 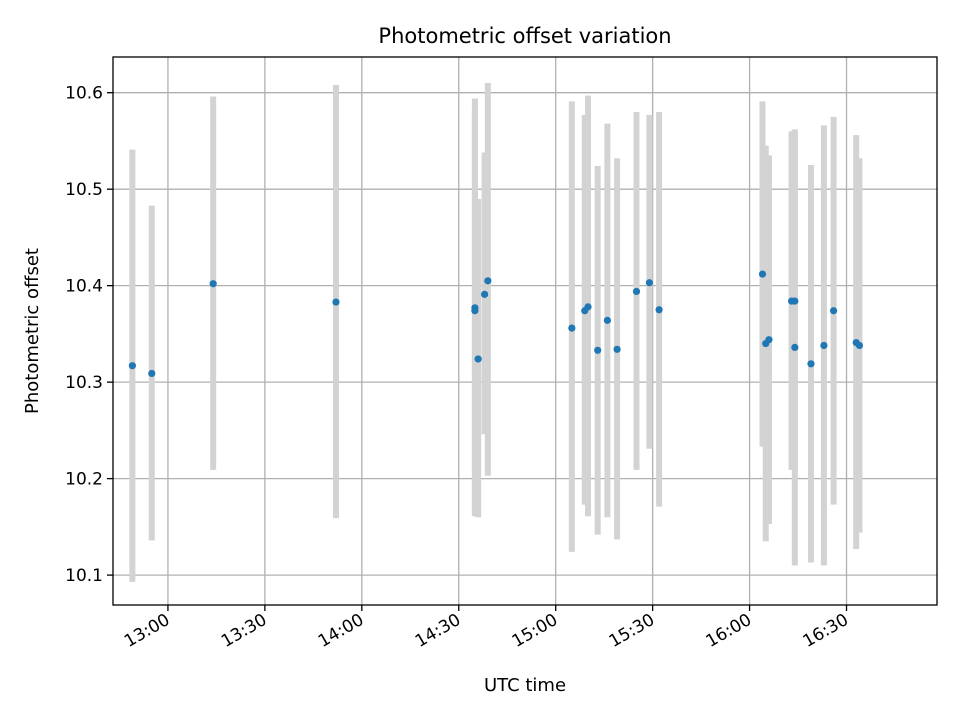 What do you see at coordinates (84, 480) in the screenshot?
I see `y-tick-label: 10.2` at bounding box center [84, 480].